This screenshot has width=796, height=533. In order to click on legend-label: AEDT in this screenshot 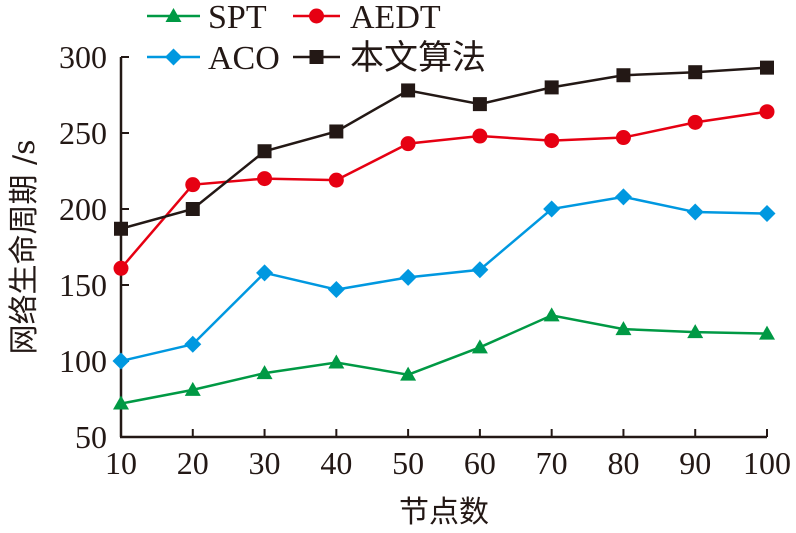, I will do `click(395, 18)`.